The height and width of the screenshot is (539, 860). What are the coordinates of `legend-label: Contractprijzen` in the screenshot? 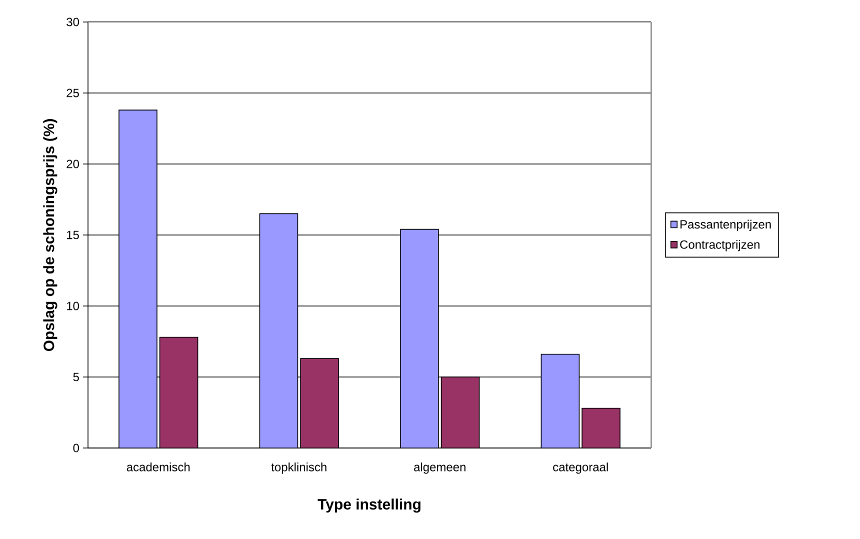 It's located at (720, 246).